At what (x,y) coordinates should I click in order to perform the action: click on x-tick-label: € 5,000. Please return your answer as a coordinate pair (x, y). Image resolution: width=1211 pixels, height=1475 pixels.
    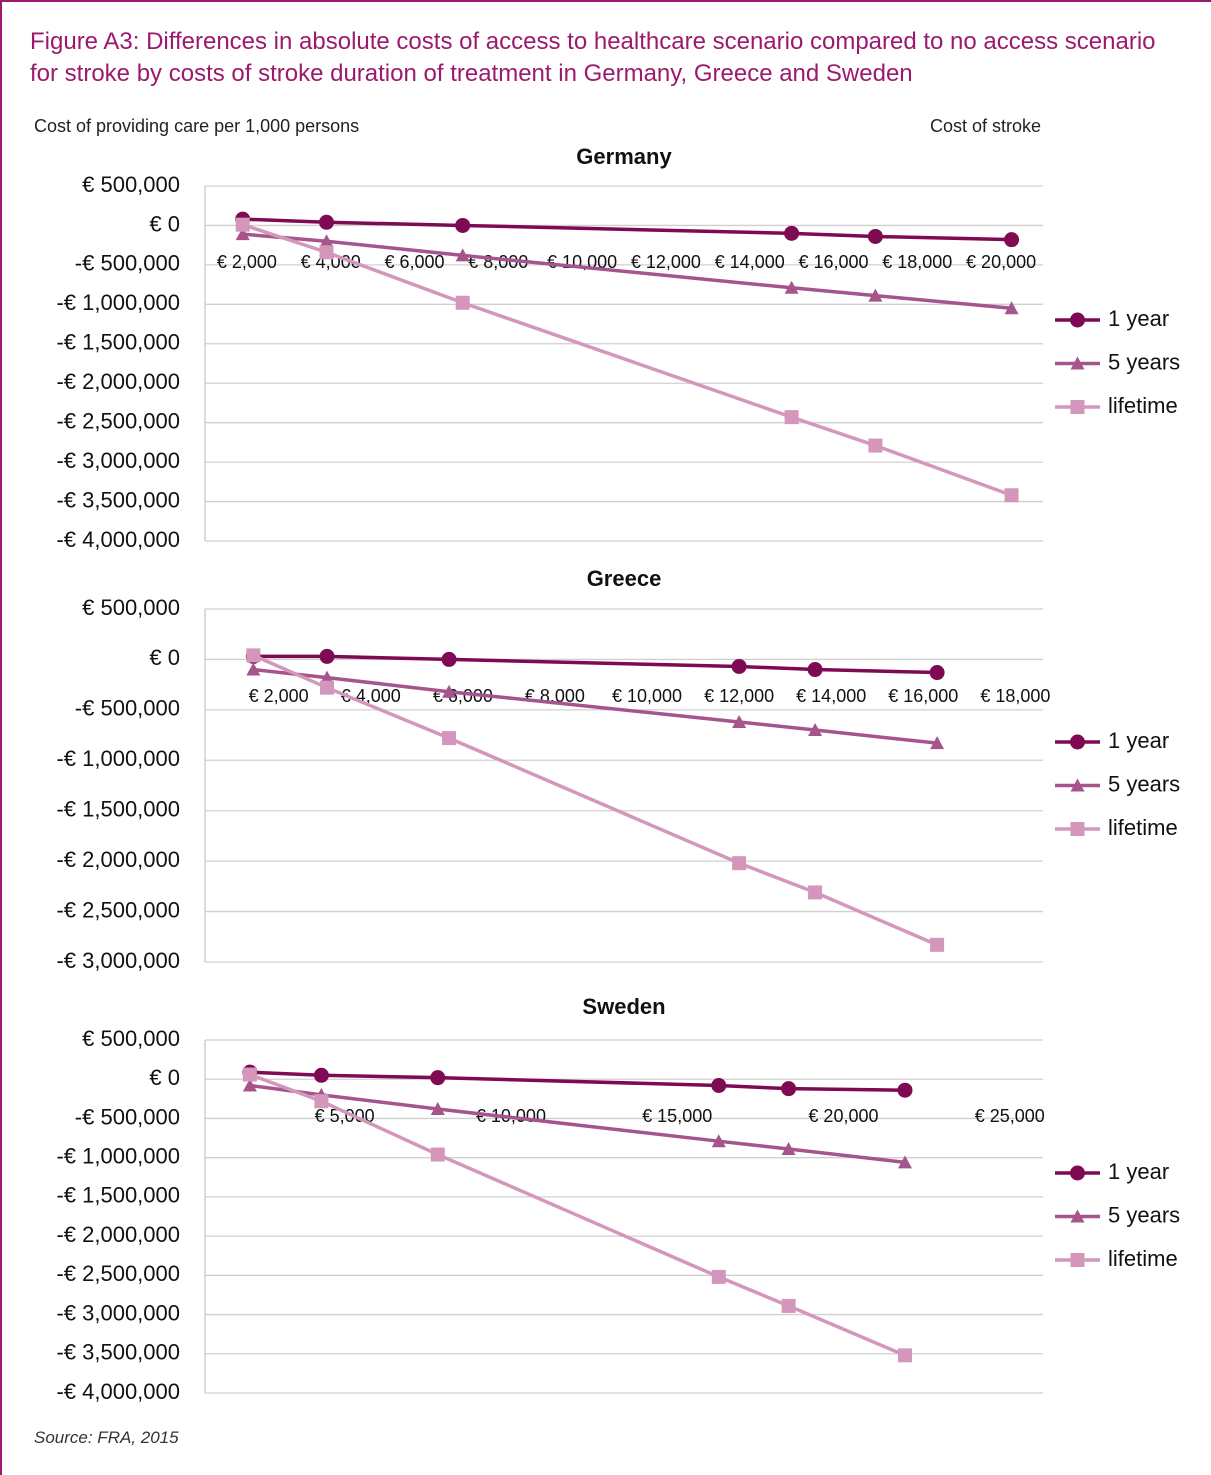
    Looking at the image, I should click on (345, 1116).